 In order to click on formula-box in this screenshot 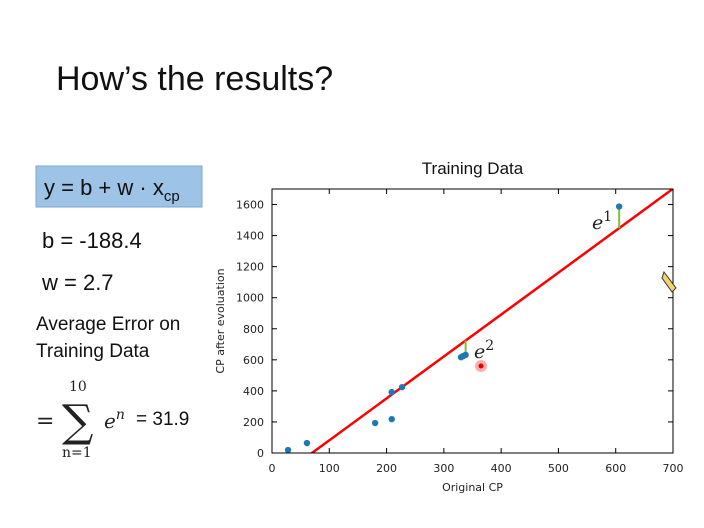, I will do `click(119, 186)`.